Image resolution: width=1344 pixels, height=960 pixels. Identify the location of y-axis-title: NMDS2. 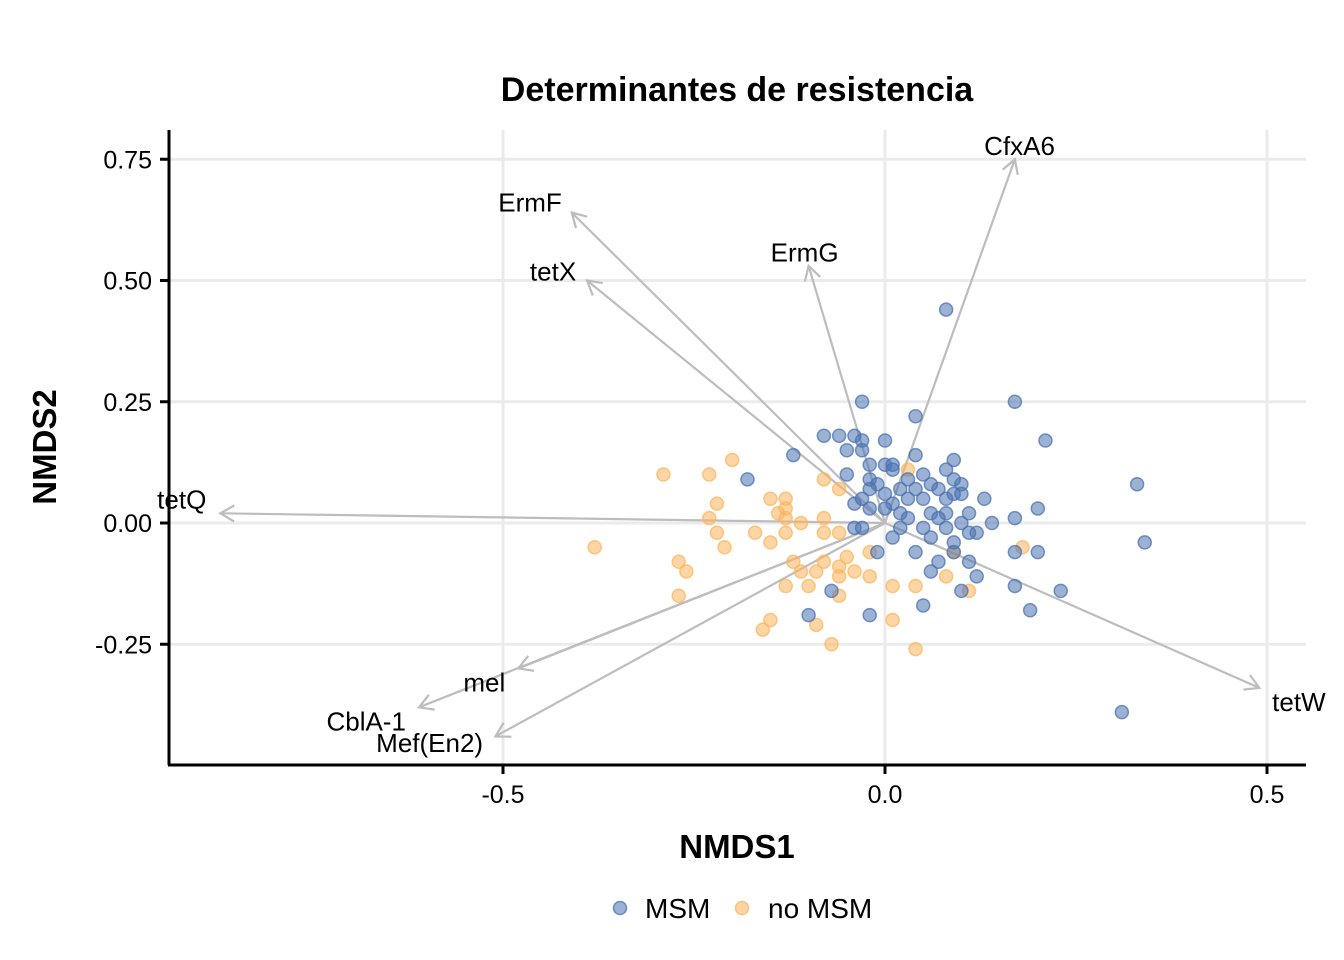
(44, 447).